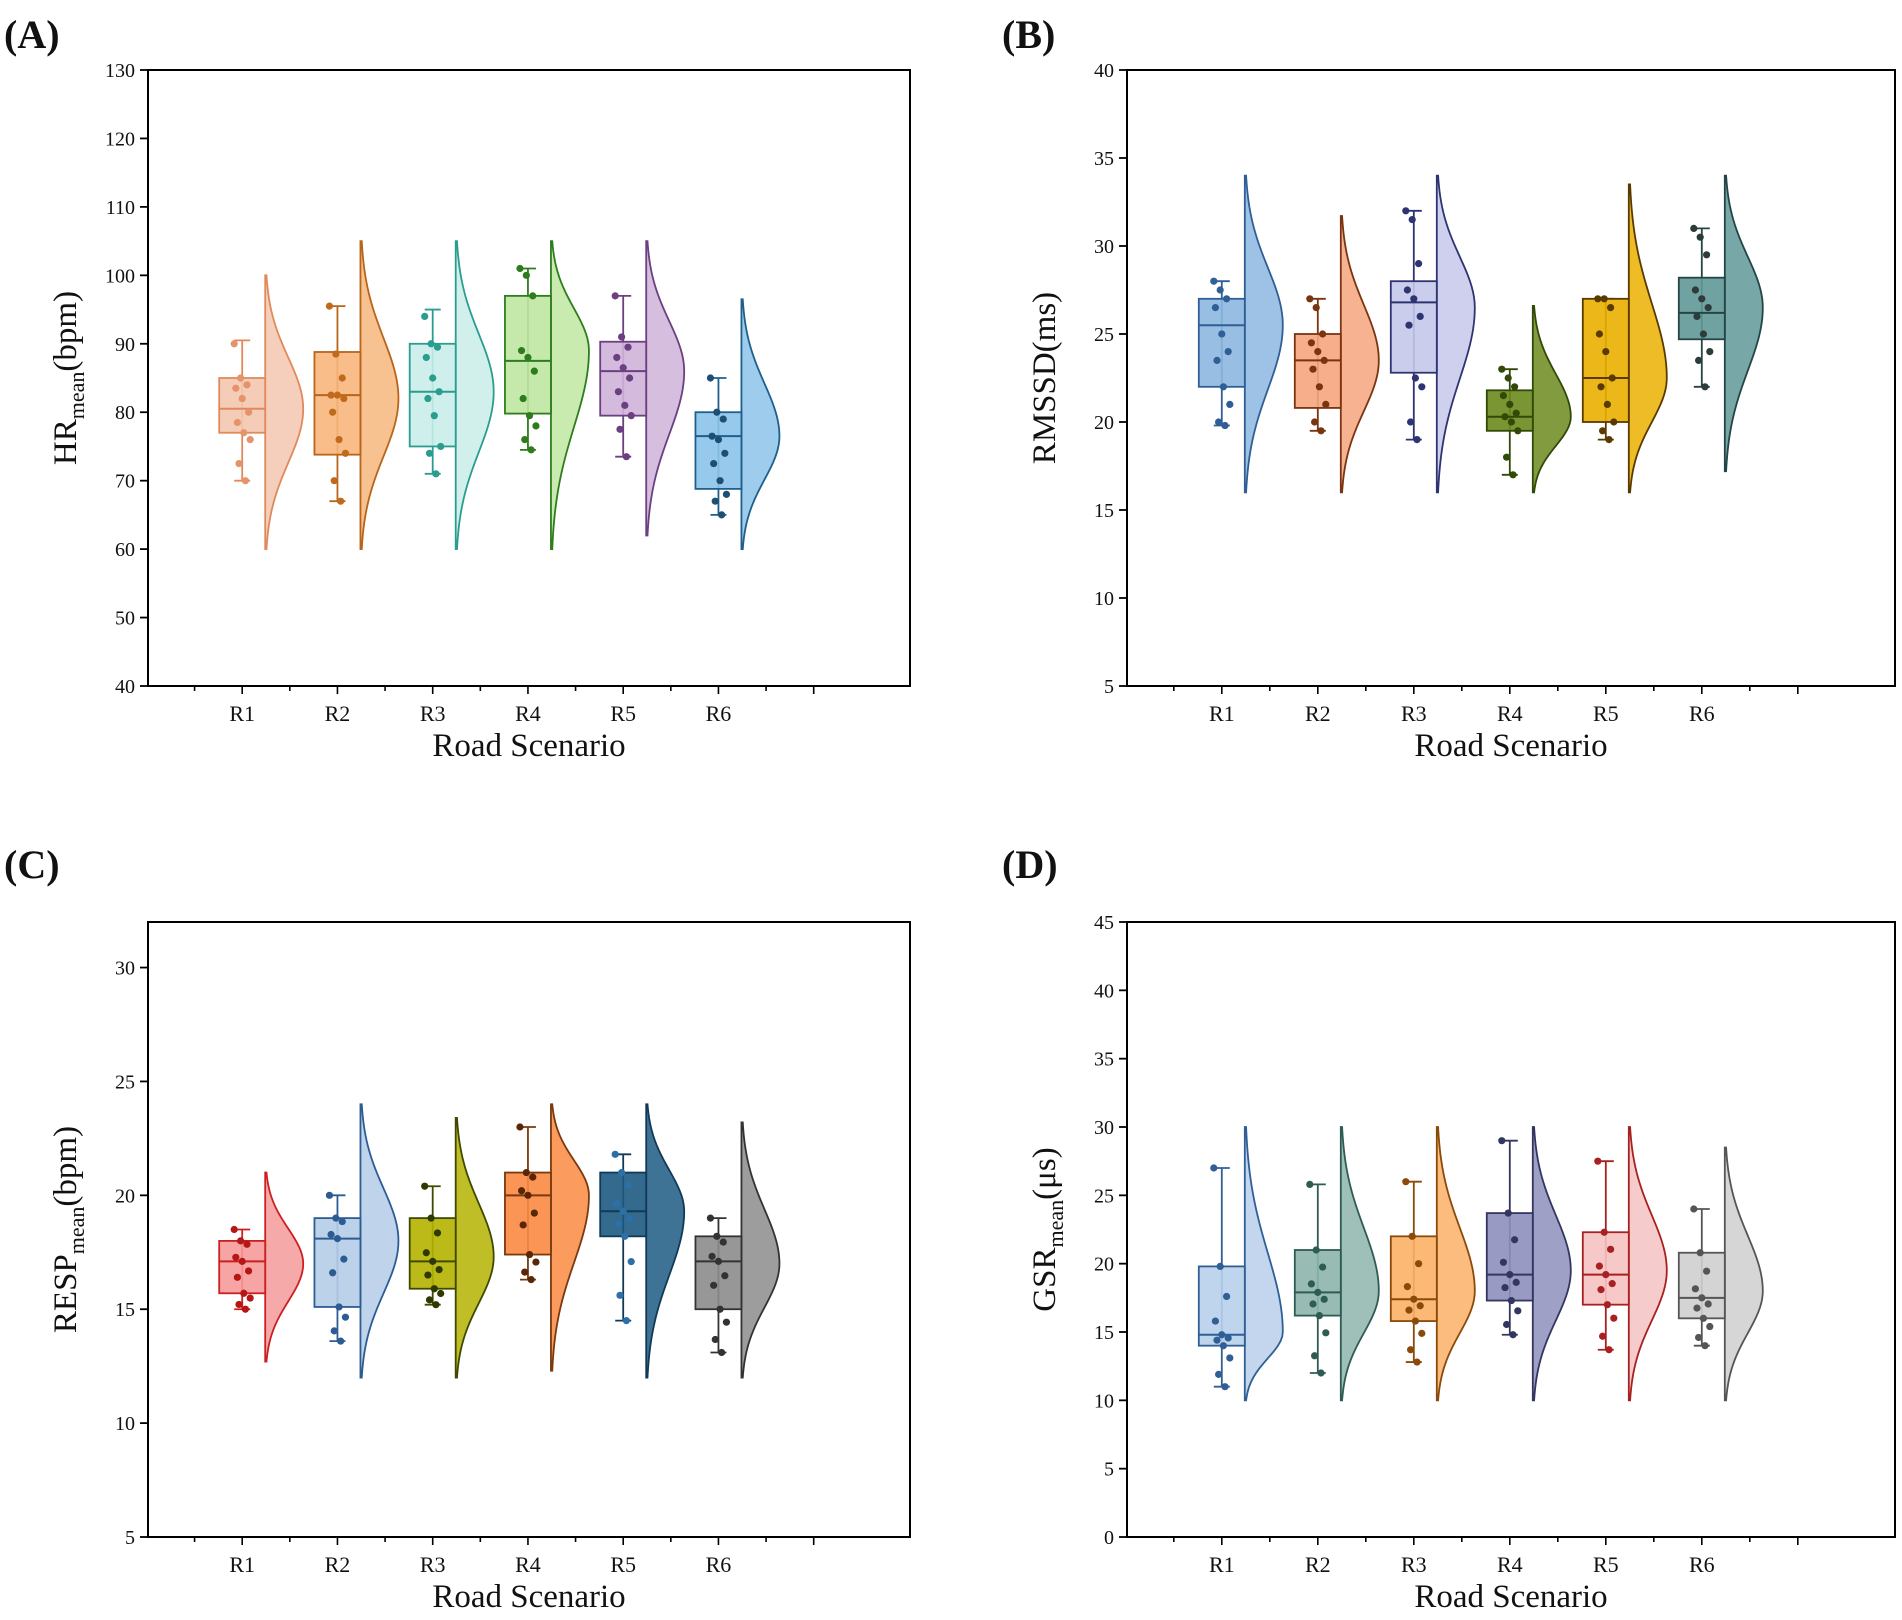  Describe the element at coordinates (120, 208) in the screenshot. I see `y-tick-label: 110` at that location.